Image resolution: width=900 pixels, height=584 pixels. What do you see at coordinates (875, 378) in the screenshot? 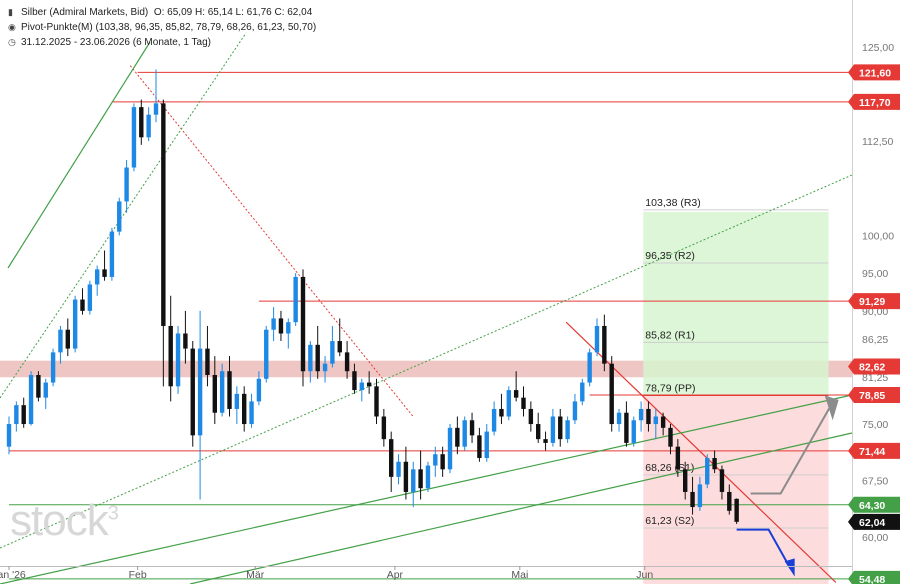
I see `y-tick-label: 81,25` at bounding box center [875, 378].